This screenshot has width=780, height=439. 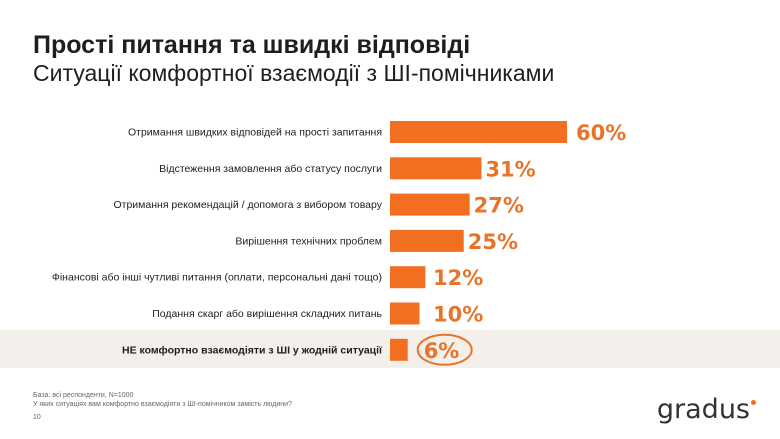 What do you see at coordinates (703, 409) in the screenshot?
I see `gradus-logo: gradus` at bounding box center [703, 409].